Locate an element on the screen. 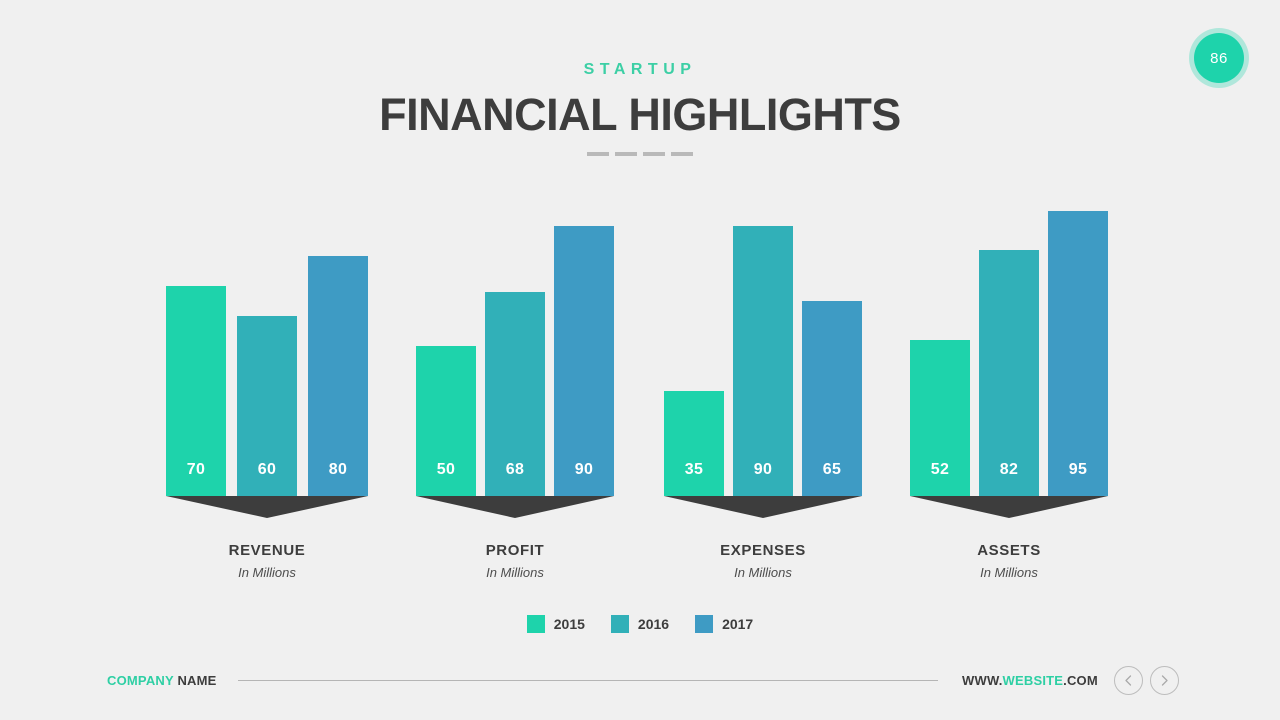 The height and width of the screenshot is (720, 1280). legend-label: 2016 is located at coordinates (653, 624).